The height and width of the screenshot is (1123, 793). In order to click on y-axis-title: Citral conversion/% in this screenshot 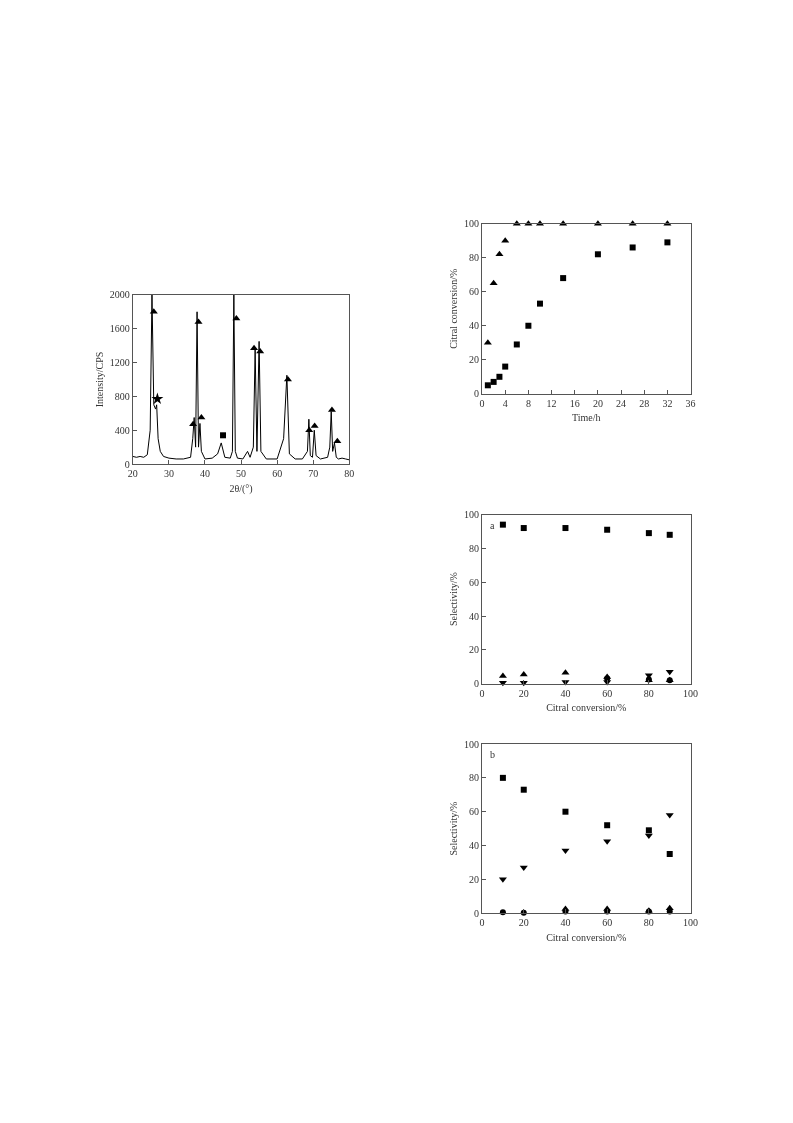, I will do `click(454, 308)`.